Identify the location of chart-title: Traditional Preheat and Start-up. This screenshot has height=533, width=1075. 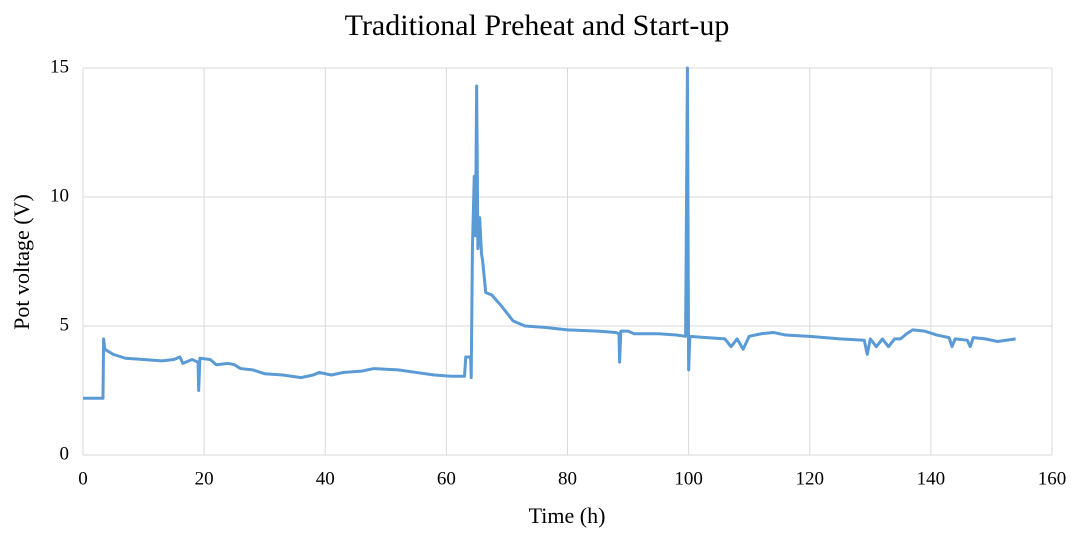
(537, 25).